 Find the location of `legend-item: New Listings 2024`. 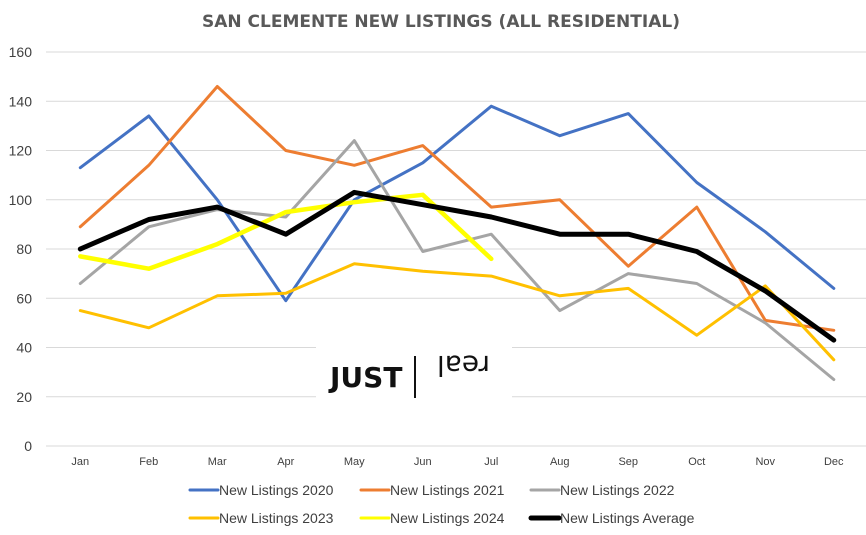

legend-item: New Listings 2024 is located at coordinates (432, 518).